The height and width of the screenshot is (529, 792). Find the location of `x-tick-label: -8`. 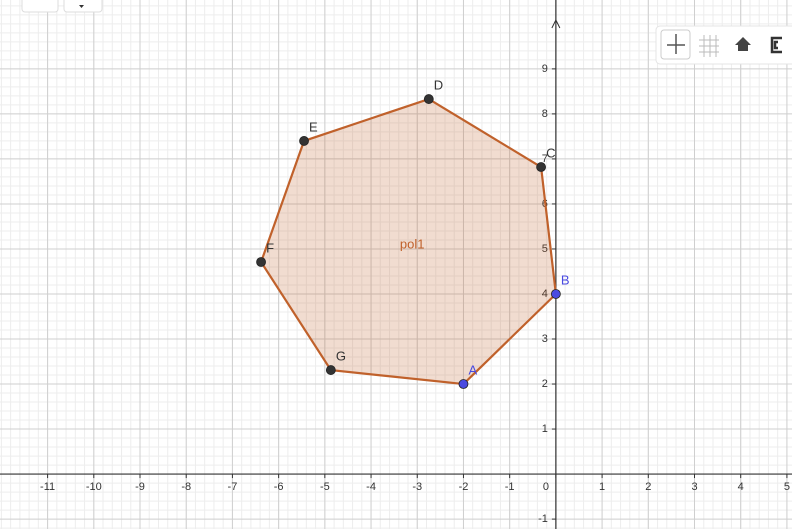

x-tick-label: -8 is located at coordinates (186, 487).